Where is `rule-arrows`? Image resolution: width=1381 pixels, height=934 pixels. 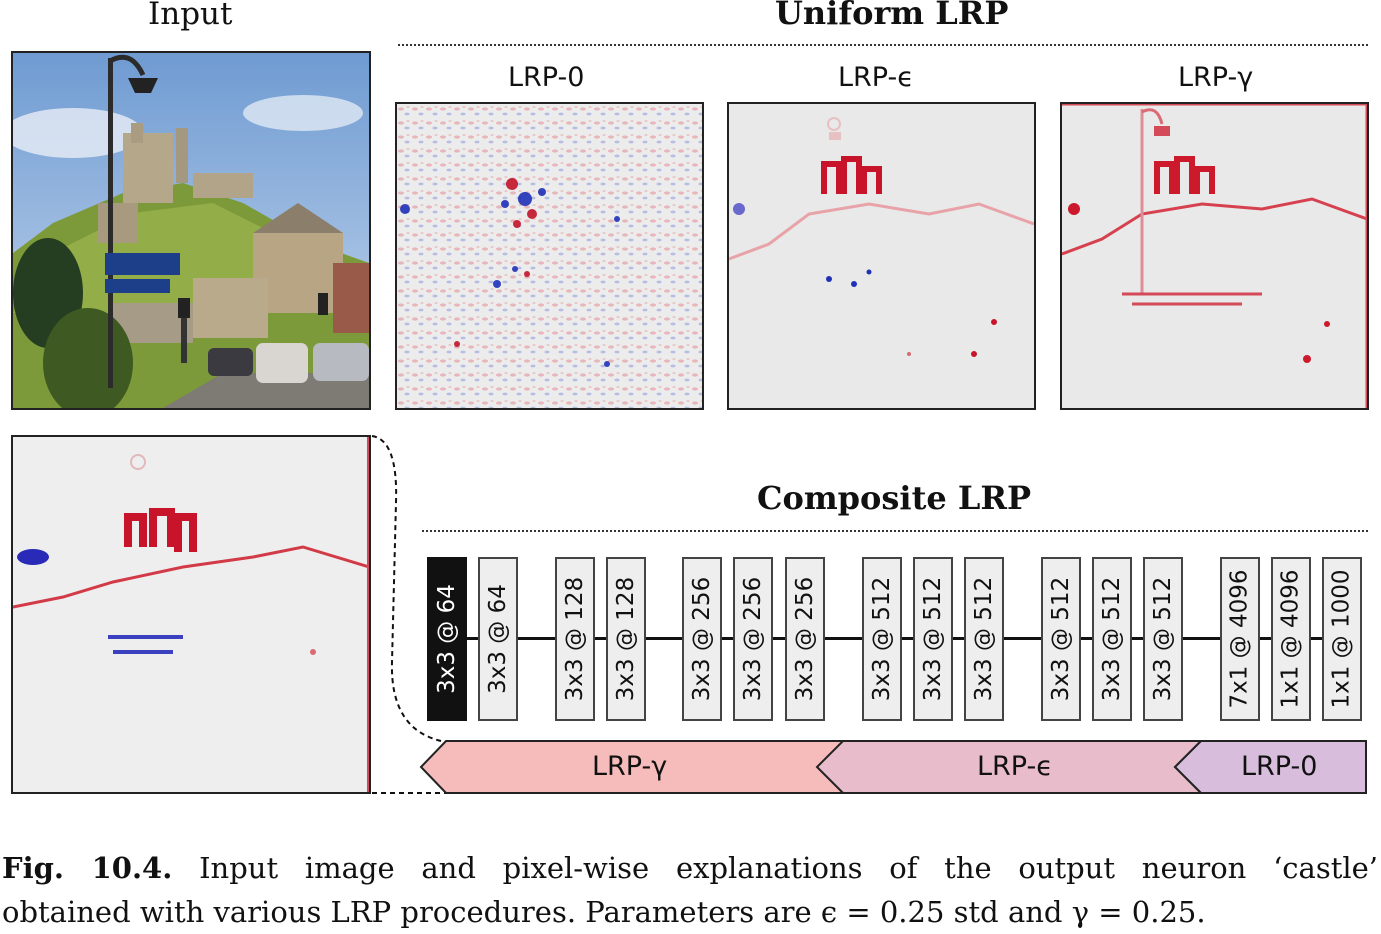 rule-arrows is located at coordinates (893, 767).